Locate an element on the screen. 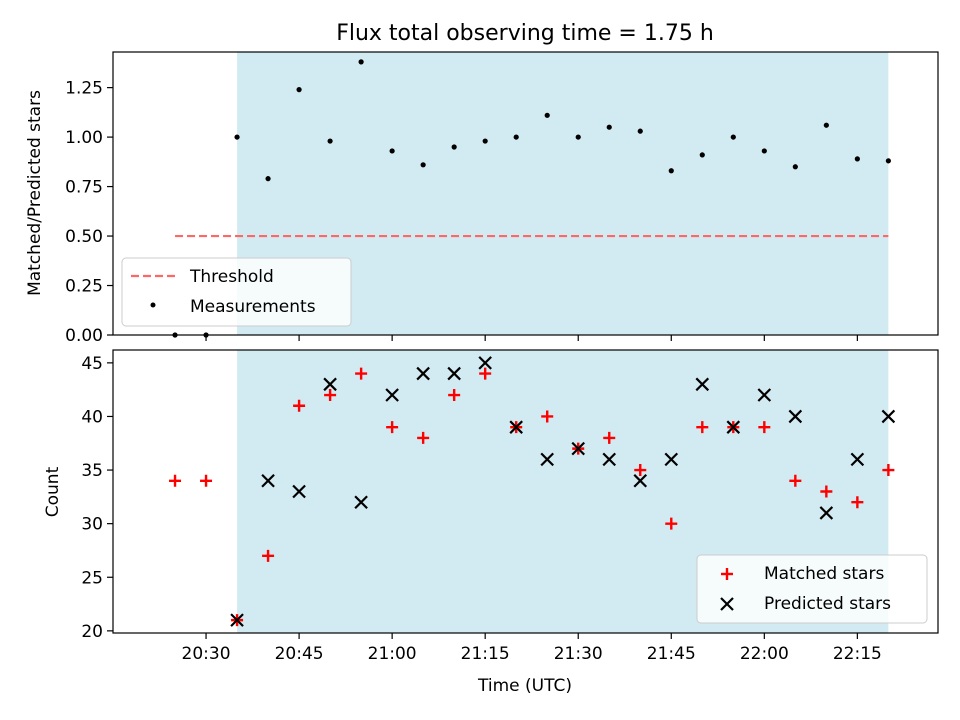 The image size is (960, 720). top-y-tick-label: 0.00 is located at coordinates (84, 336).